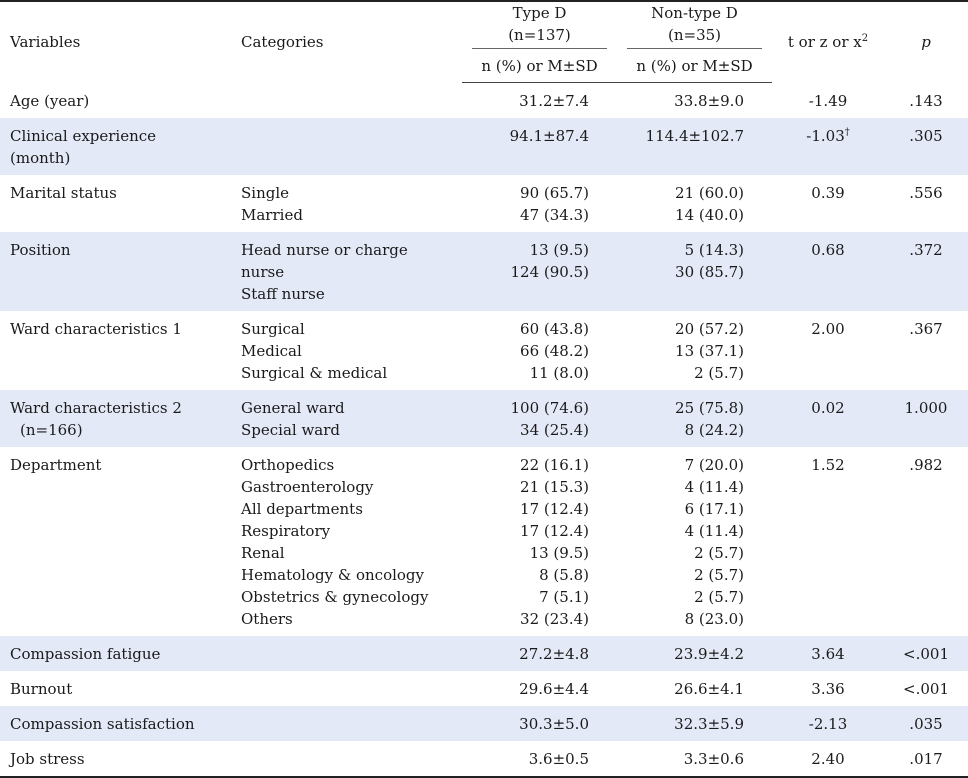  What do you see at coordinates (115, 41) in the screenshot?
I see `header-variables: Variables` at bounding box center [115, 41].